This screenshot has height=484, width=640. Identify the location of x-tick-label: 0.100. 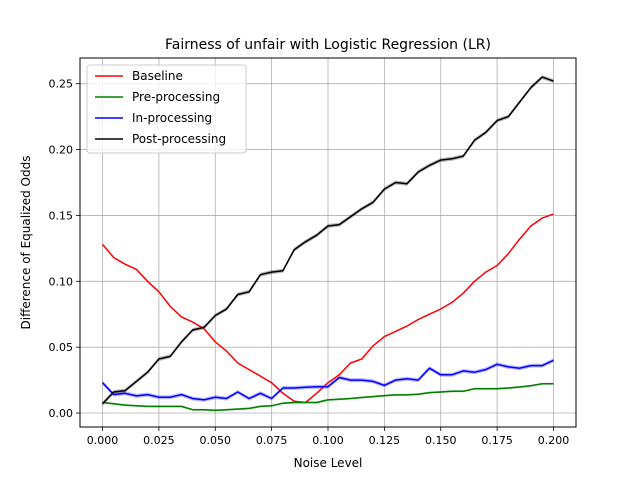
(328, 440).